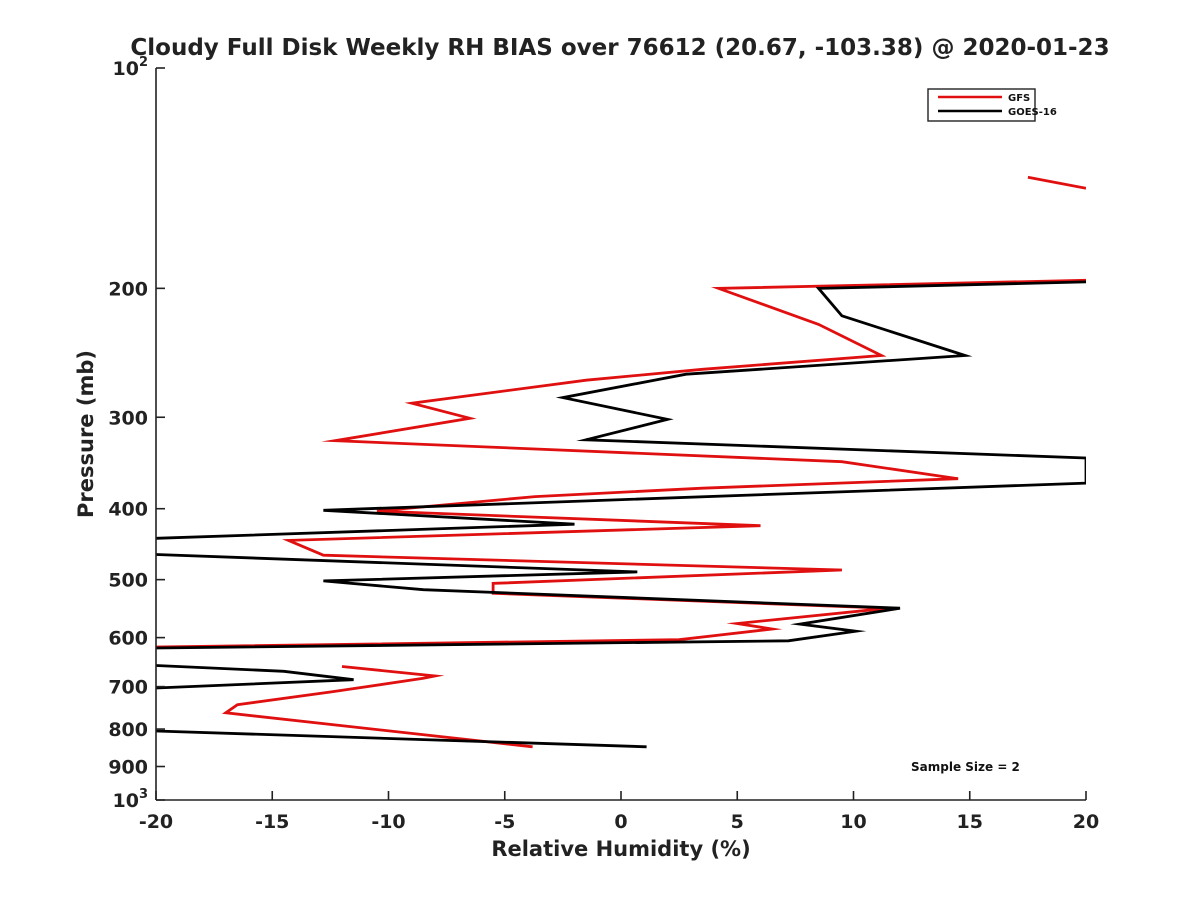 Image resolution: width=1200 pixels, height=900 pixels. What do you see at coordinates (504, 822) in the screenshot?
I see `x-tick-label: -5` at bounding box center [504, 822].